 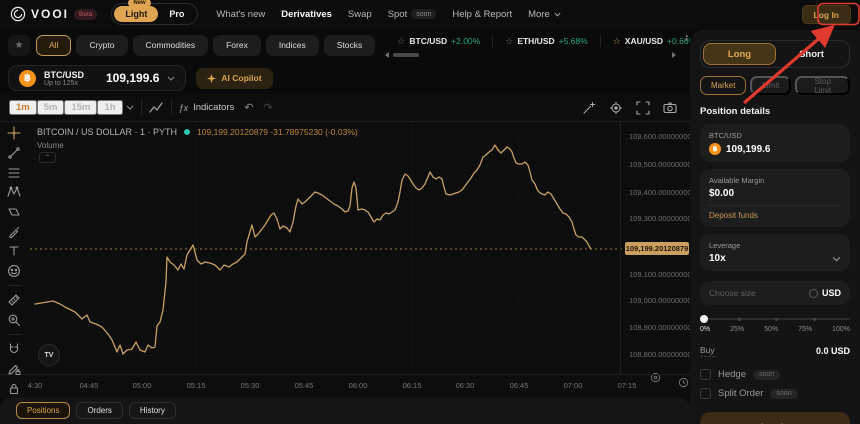 What do you see at coordinates (47, 157) in the screenshot?
I see `volume-expand-button: ⌃` at bounding box center [47, 157].